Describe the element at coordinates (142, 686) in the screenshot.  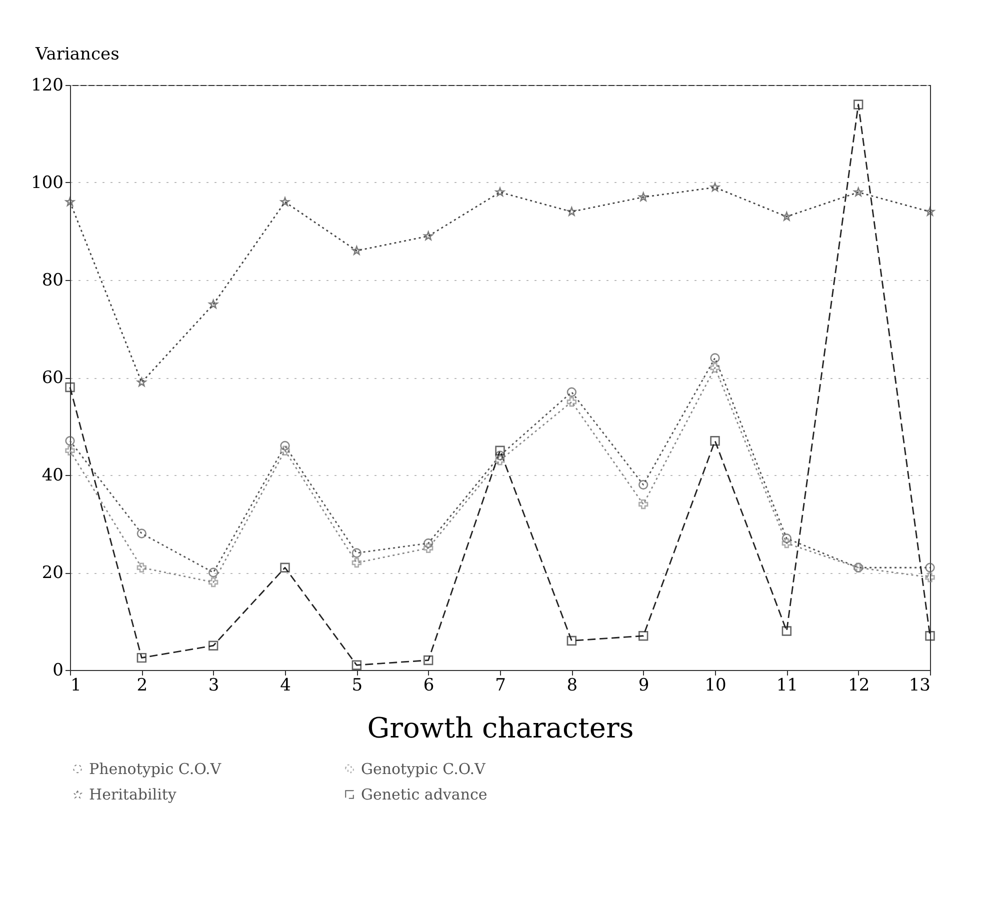
I see `x-tick-label: 2` at that location.